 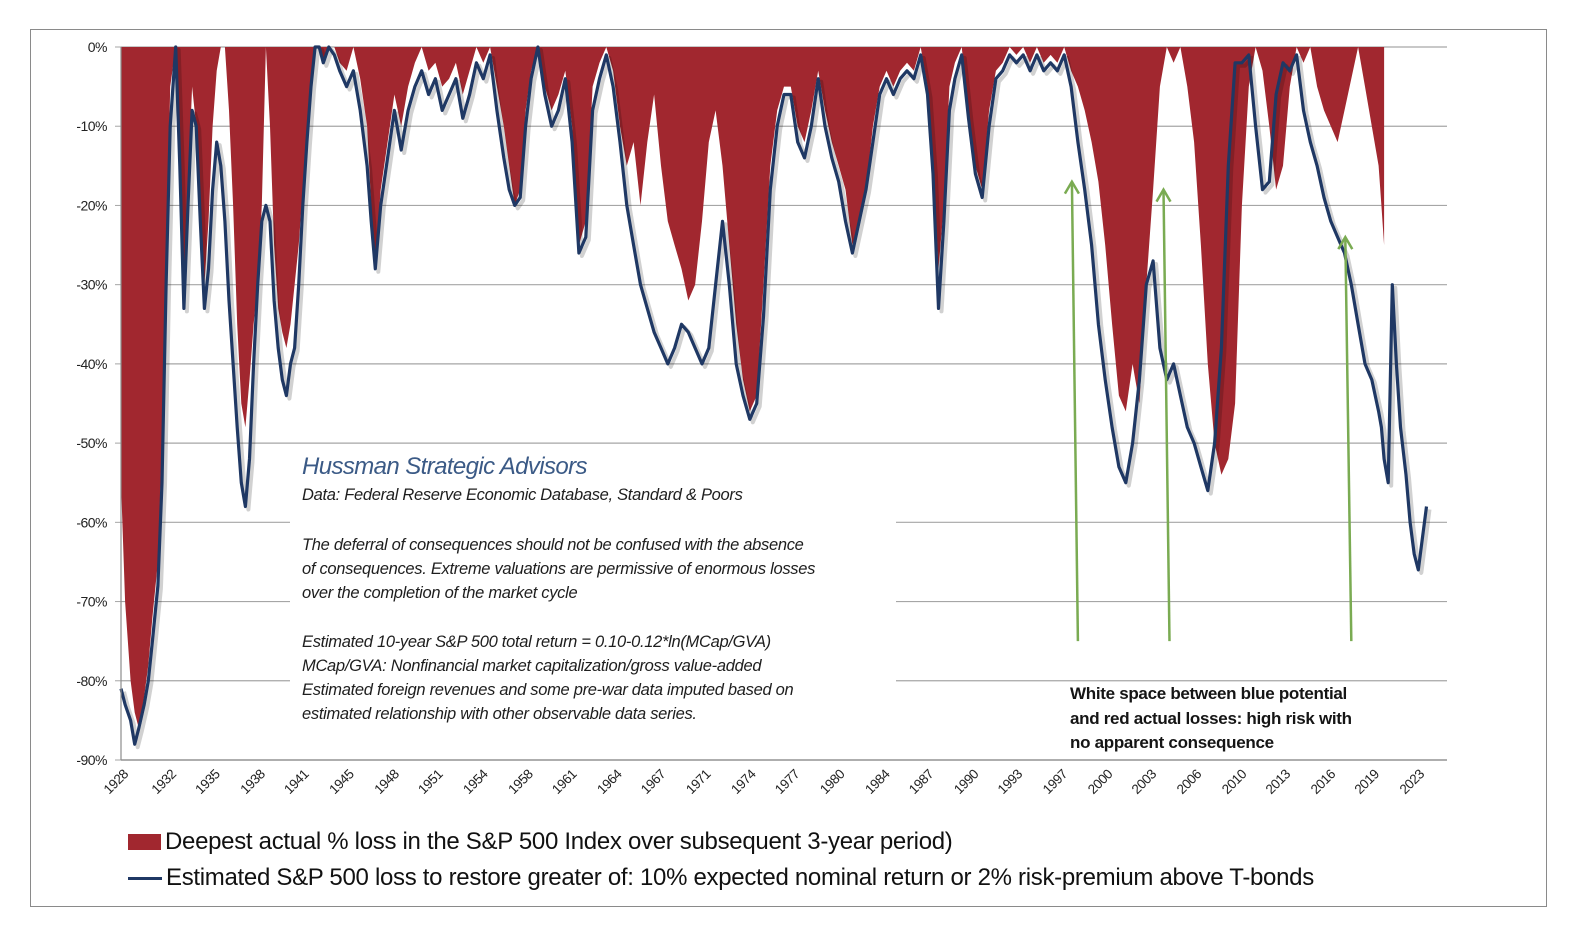 What do you see at coordinates (207, 782) in the screenshot?
I see `x-tick-label: 1935` at bounding box center [207, 782].